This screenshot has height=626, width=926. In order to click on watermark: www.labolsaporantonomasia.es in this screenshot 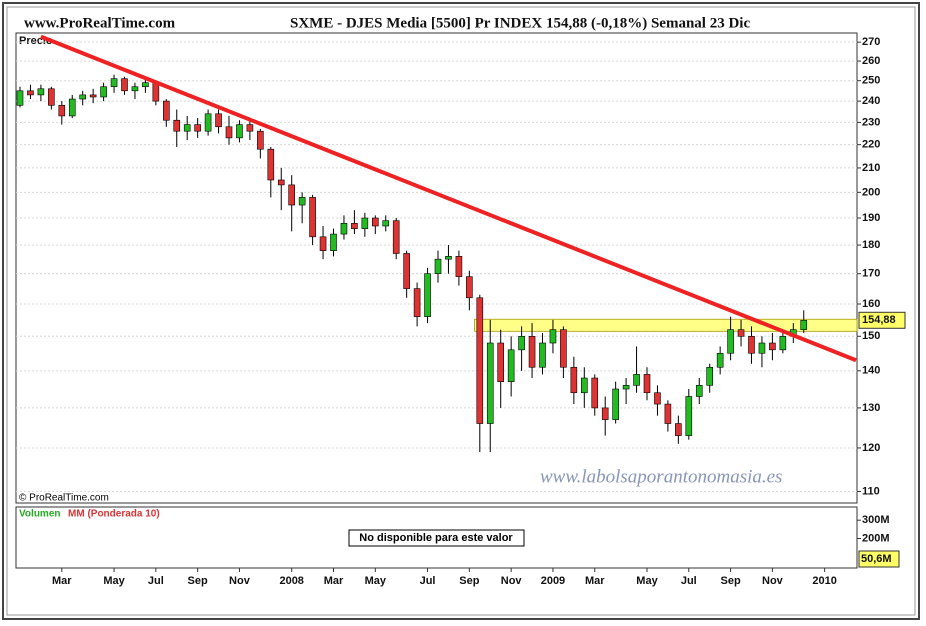, I will do `click(661, 476)`.